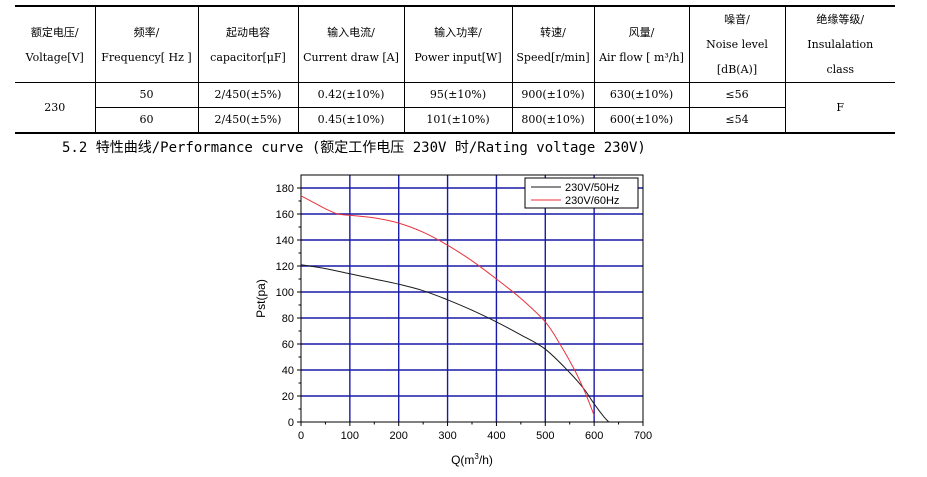 The image size is (927, 477). Describe the element at coordinates (285, 189) in the screenshot. I see `y-tick-label: 180` at that location.